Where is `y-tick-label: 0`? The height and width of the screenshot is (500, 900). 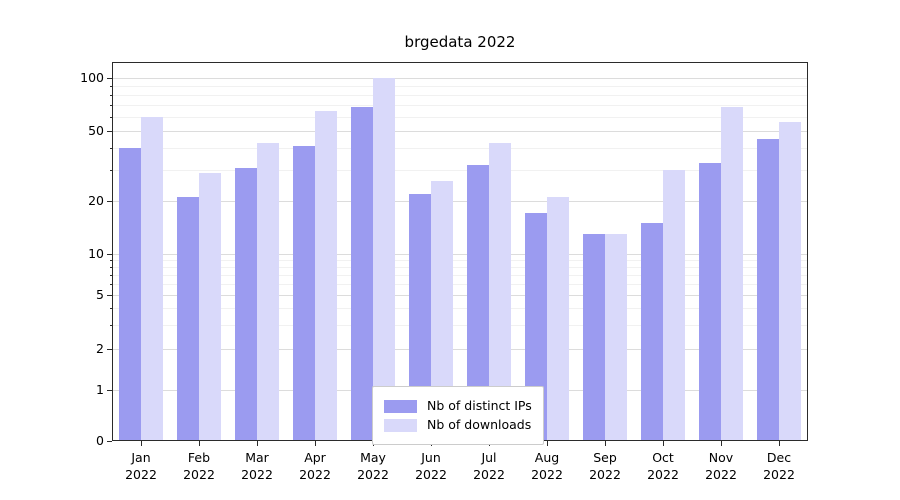
y-tick-label: 0 is located at coordinates (100, 440).